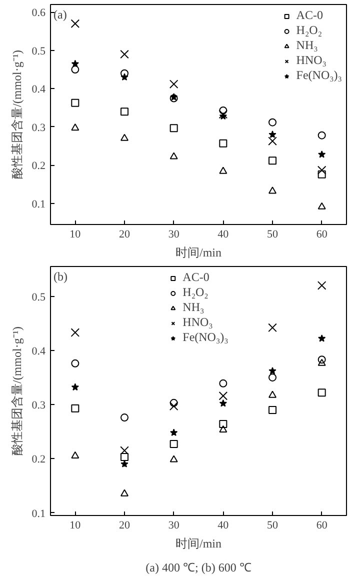 The image size is (350, 579). Describe the element at coordinates (39, 13) in the screenshot. I see `y-tick-label: 0.6` at that location.